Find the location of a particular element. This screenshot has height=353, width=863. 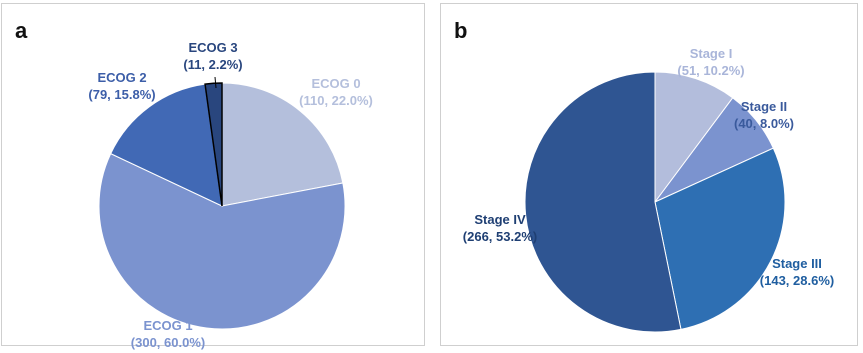

pie-slice-stage-iii is located at coordinates (720, 238).